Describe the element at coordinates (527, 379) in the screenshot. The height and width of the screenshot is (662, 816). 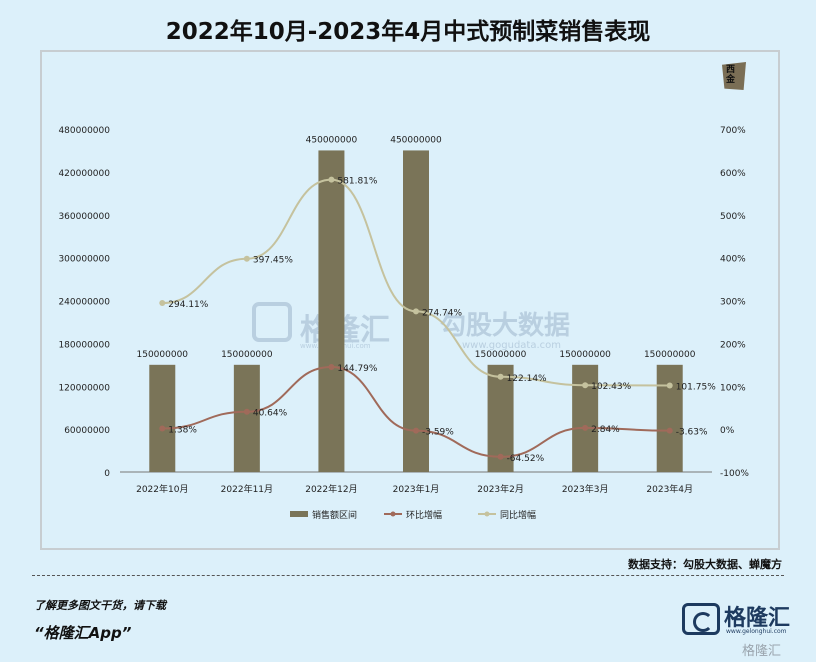
I see `yoy-growth-label: 122.14%` at that location.